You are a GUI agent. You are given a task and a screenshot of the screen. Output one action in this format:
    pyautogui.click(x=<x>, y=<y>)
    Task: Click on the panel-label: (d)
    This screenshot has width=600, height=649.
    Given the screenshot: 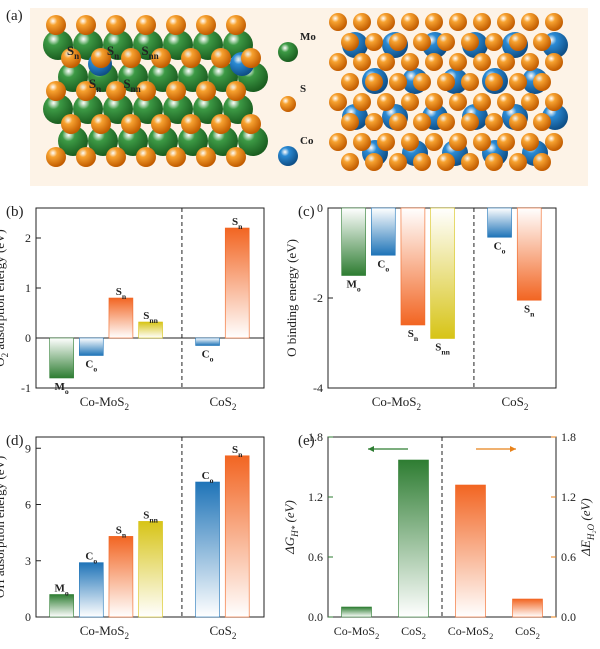 What is the action you would take?
    pyautogui.click(x=15, y=441)
    